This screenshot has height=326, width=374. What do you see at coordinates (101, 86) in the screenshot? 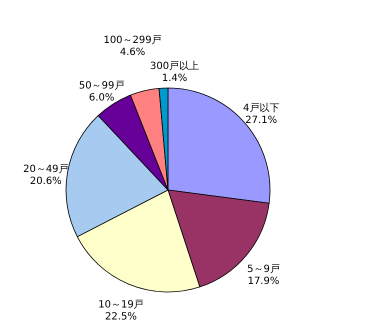
I see `slice-label: 50～99戸` at bounding box center [101, 86].